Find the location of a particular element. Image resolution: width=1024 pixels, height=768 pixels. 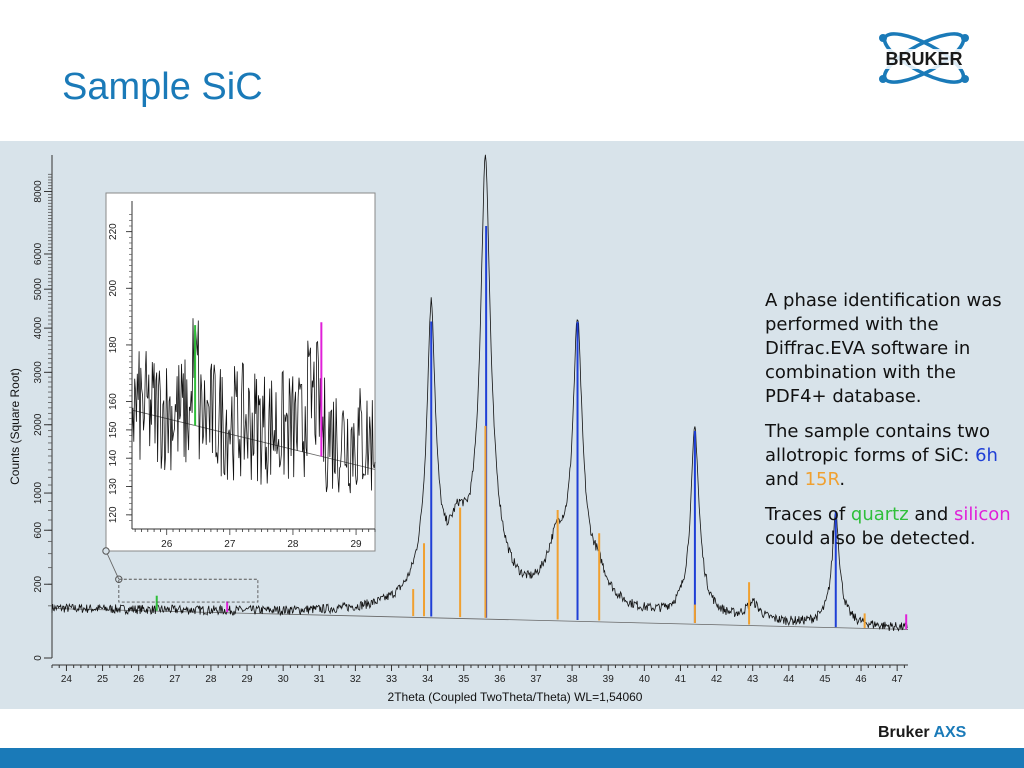

x-tick-label: 28 is located at coordinates (211, 679).